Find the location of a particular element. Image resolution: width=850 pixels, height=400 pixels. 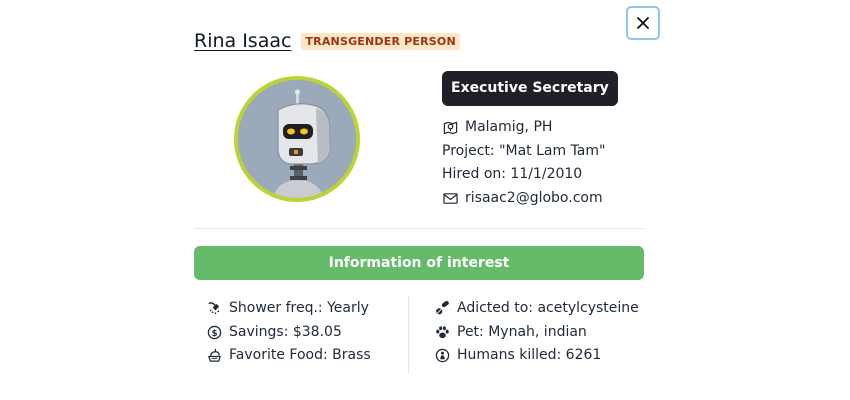

column-separator is located at coordinates (408, 335).